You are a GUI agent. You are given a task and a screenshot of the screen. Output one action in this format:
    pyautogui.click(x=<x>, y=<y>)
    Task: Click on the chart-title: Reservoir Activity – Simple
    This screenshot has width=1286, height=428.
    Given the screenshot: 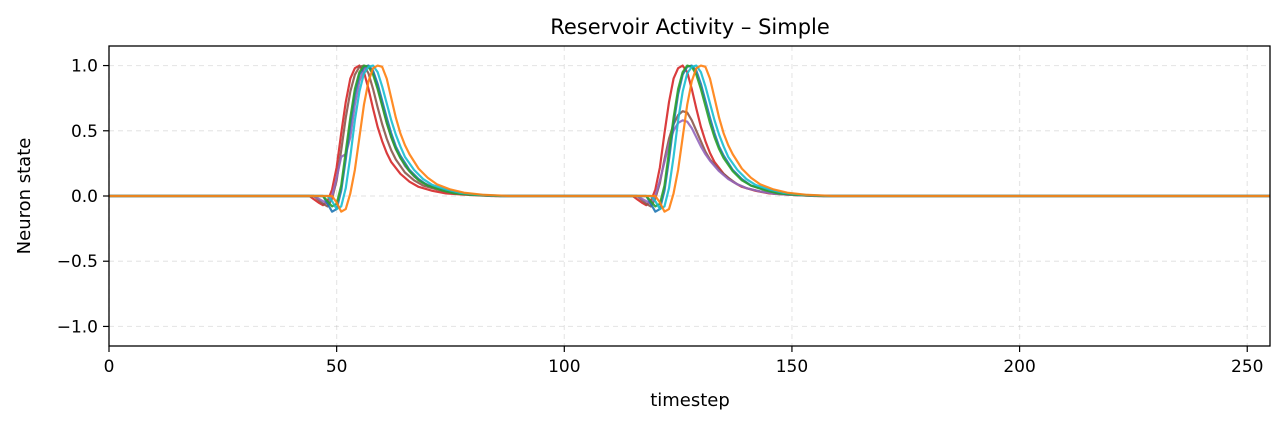 What is the action you would take?
    pyautogui.click(x=690, y=27)
    